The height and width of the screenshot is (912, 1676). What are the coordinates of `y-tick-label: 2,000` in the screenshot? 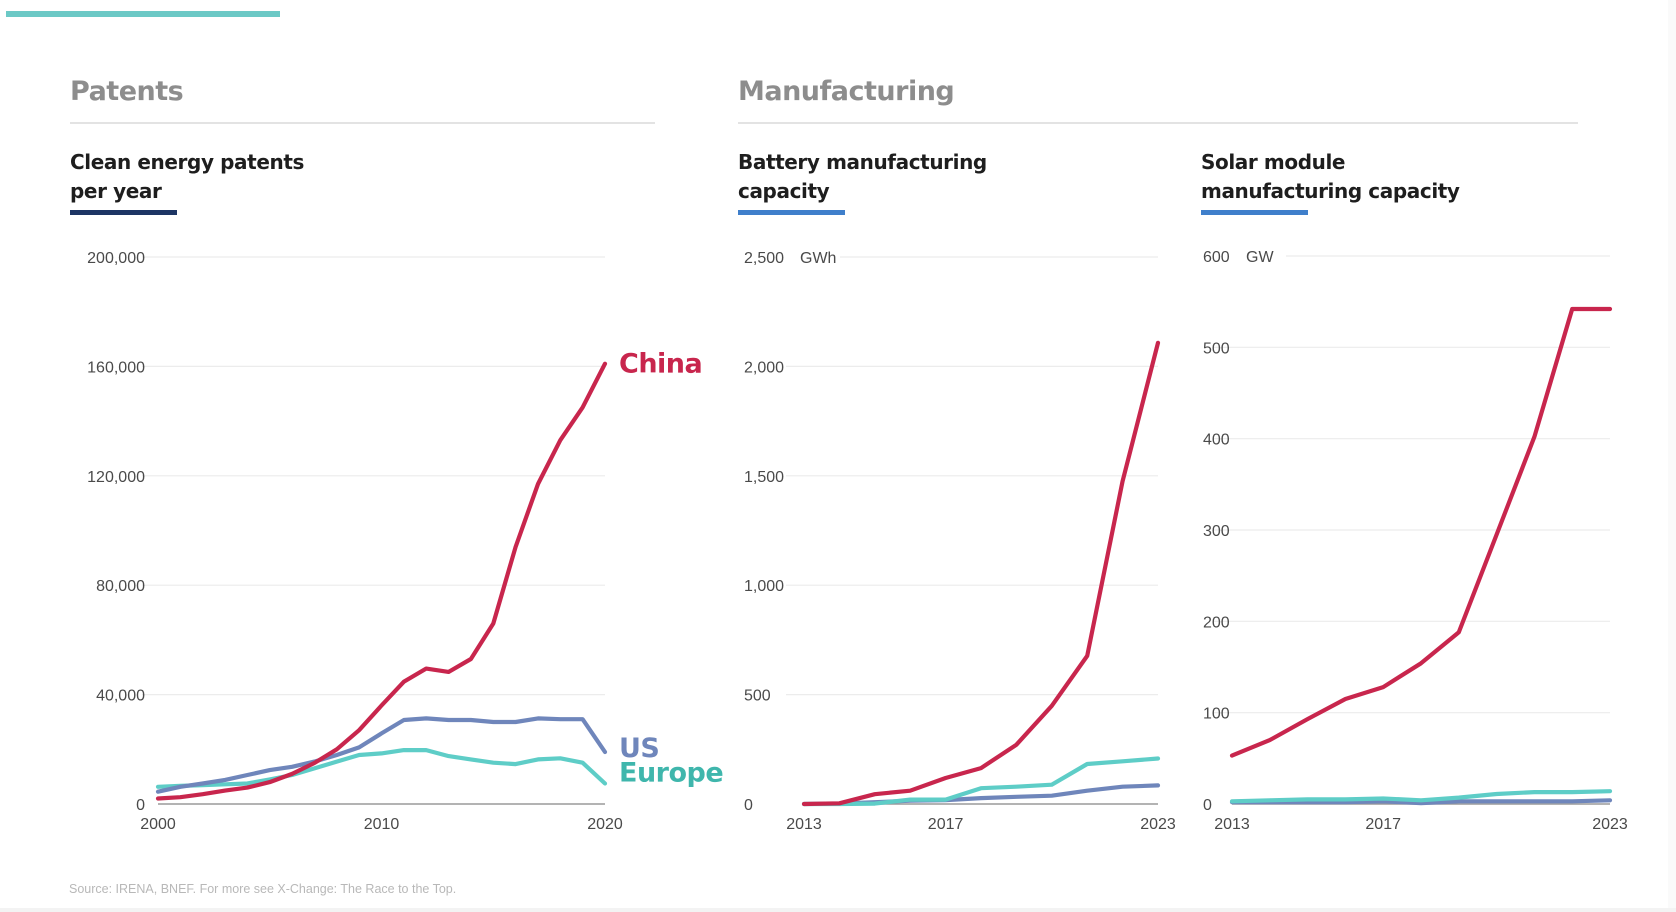 It's located at (764, 367).